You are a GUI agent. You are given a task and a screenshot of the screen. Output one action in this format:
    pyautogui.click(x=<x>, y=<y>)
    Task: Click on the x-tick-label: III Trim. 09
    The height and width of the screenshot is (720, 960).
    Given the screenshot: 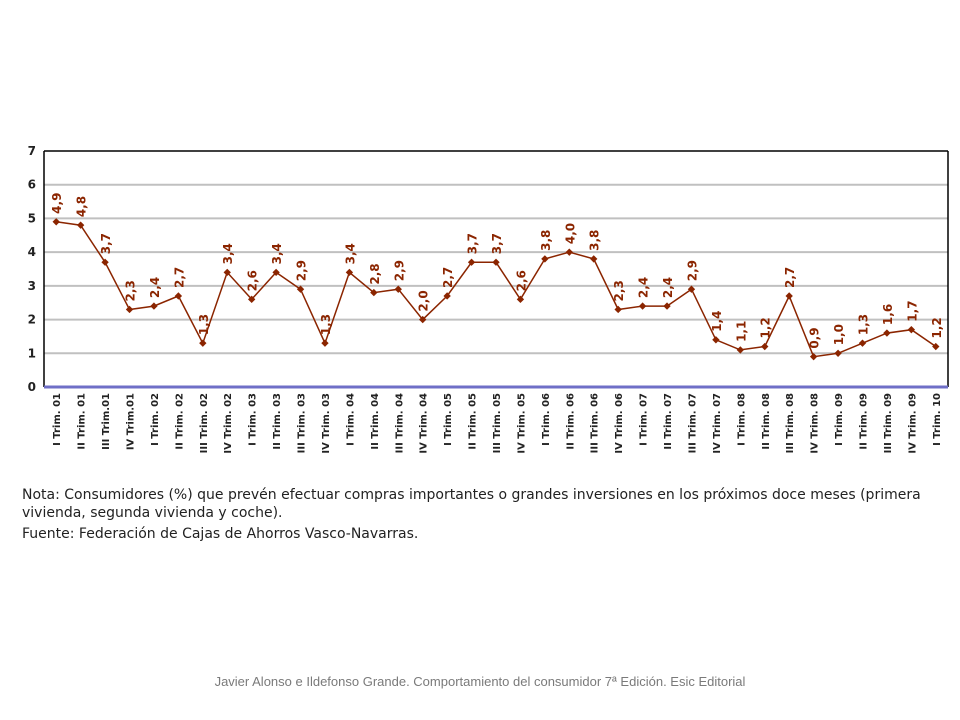 What is the action you would take?
    pyautogui.click(x=888, y=423)
    